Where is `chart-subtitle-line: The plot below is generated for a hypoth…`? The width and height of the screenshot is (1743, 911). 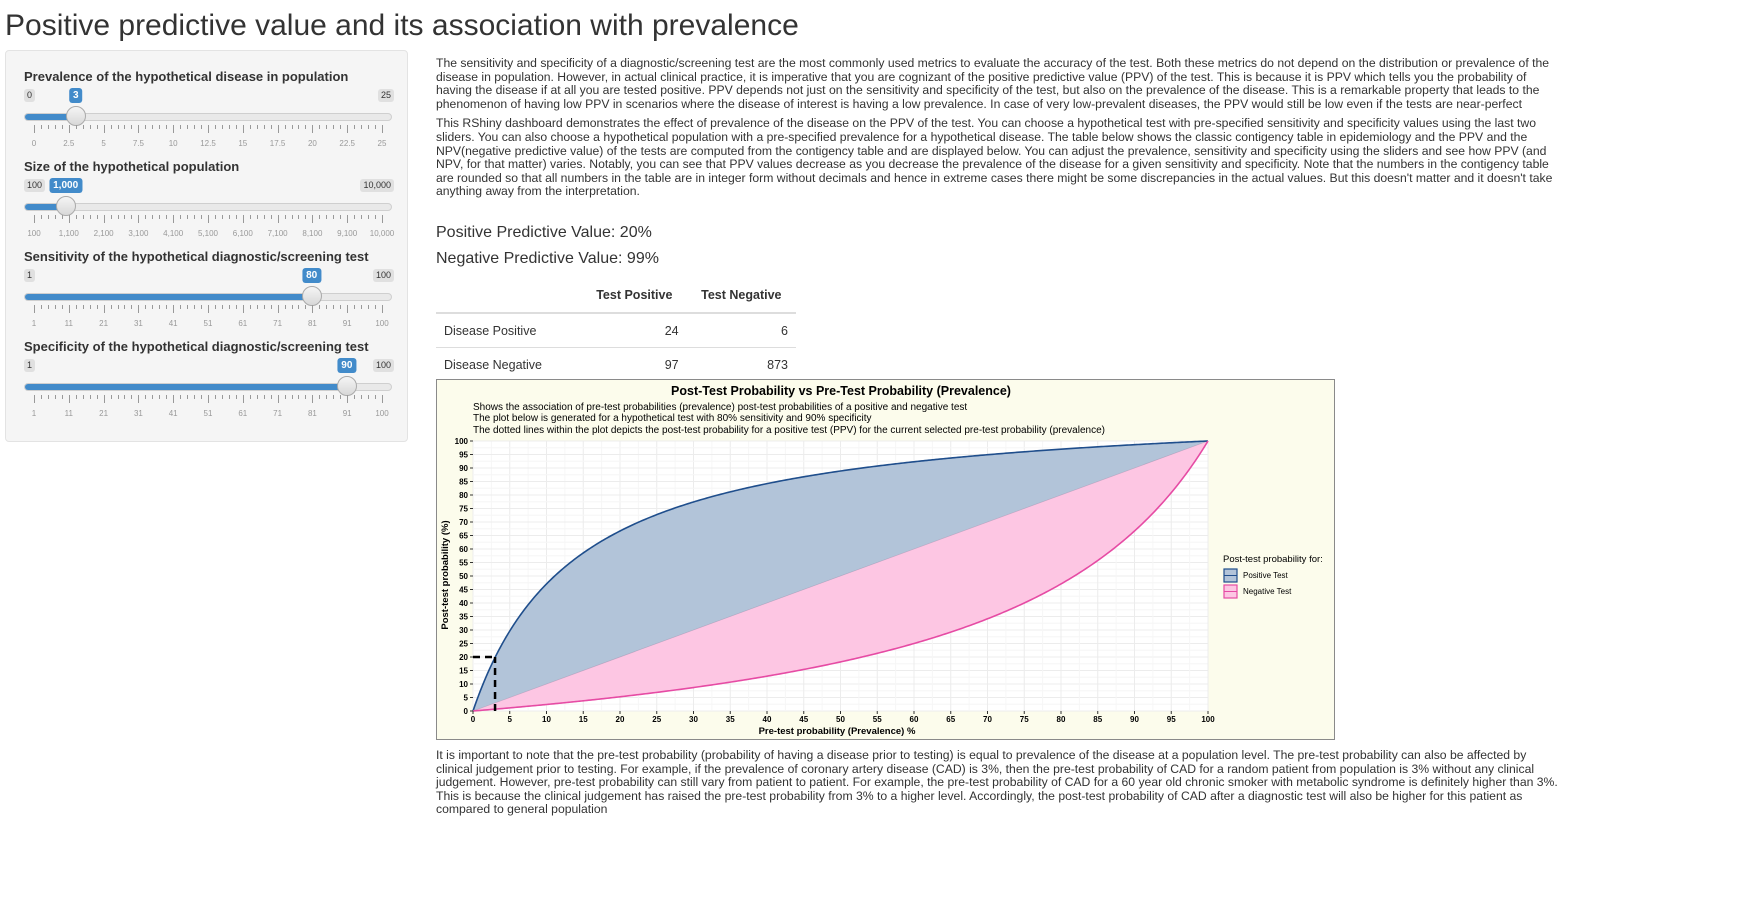 chart-subtitle-line: The plot below is generated for a hypoth… is located at coordinates (672, 418).